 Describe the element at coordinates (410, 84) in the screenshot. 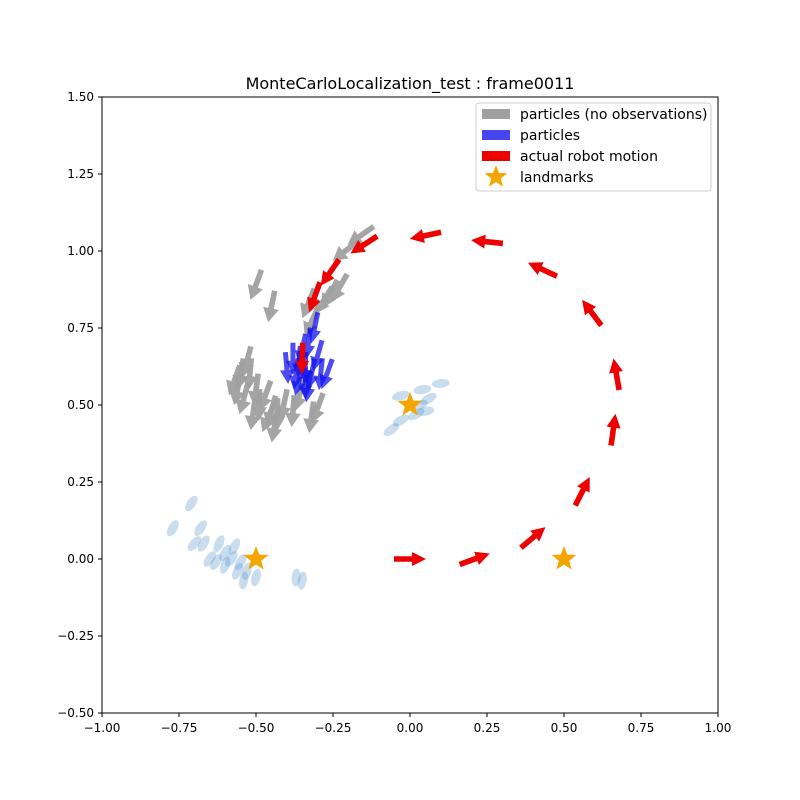

I see `chart-title: MonteCarloLocalization_test : frame0011` at that location.